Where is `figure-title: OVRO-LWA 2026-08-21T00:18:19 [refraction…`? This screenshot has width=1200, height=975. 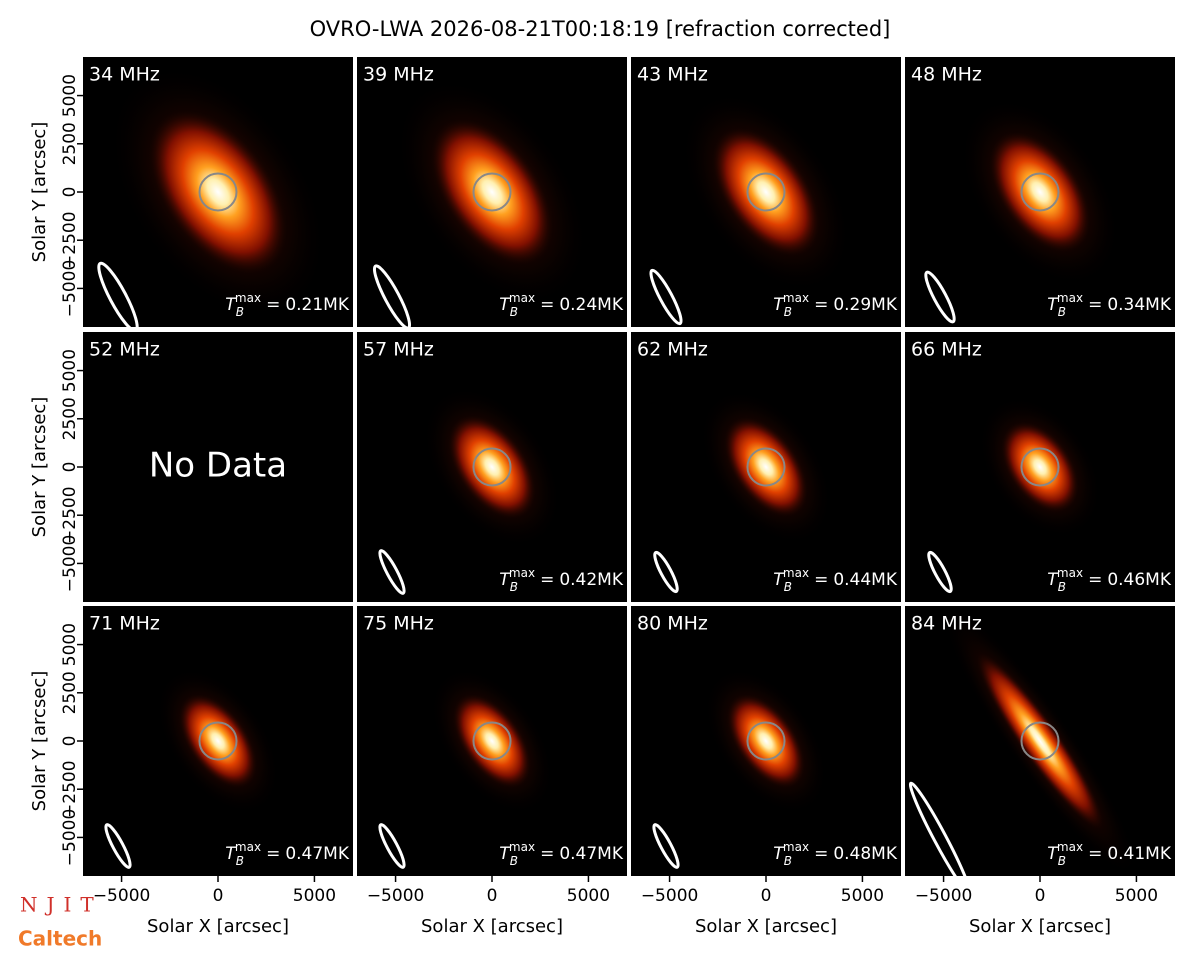
figure-title: OVRO-LWA 2026-08-21T00:18:19 [refraction… is located at coordinates (600, 29).